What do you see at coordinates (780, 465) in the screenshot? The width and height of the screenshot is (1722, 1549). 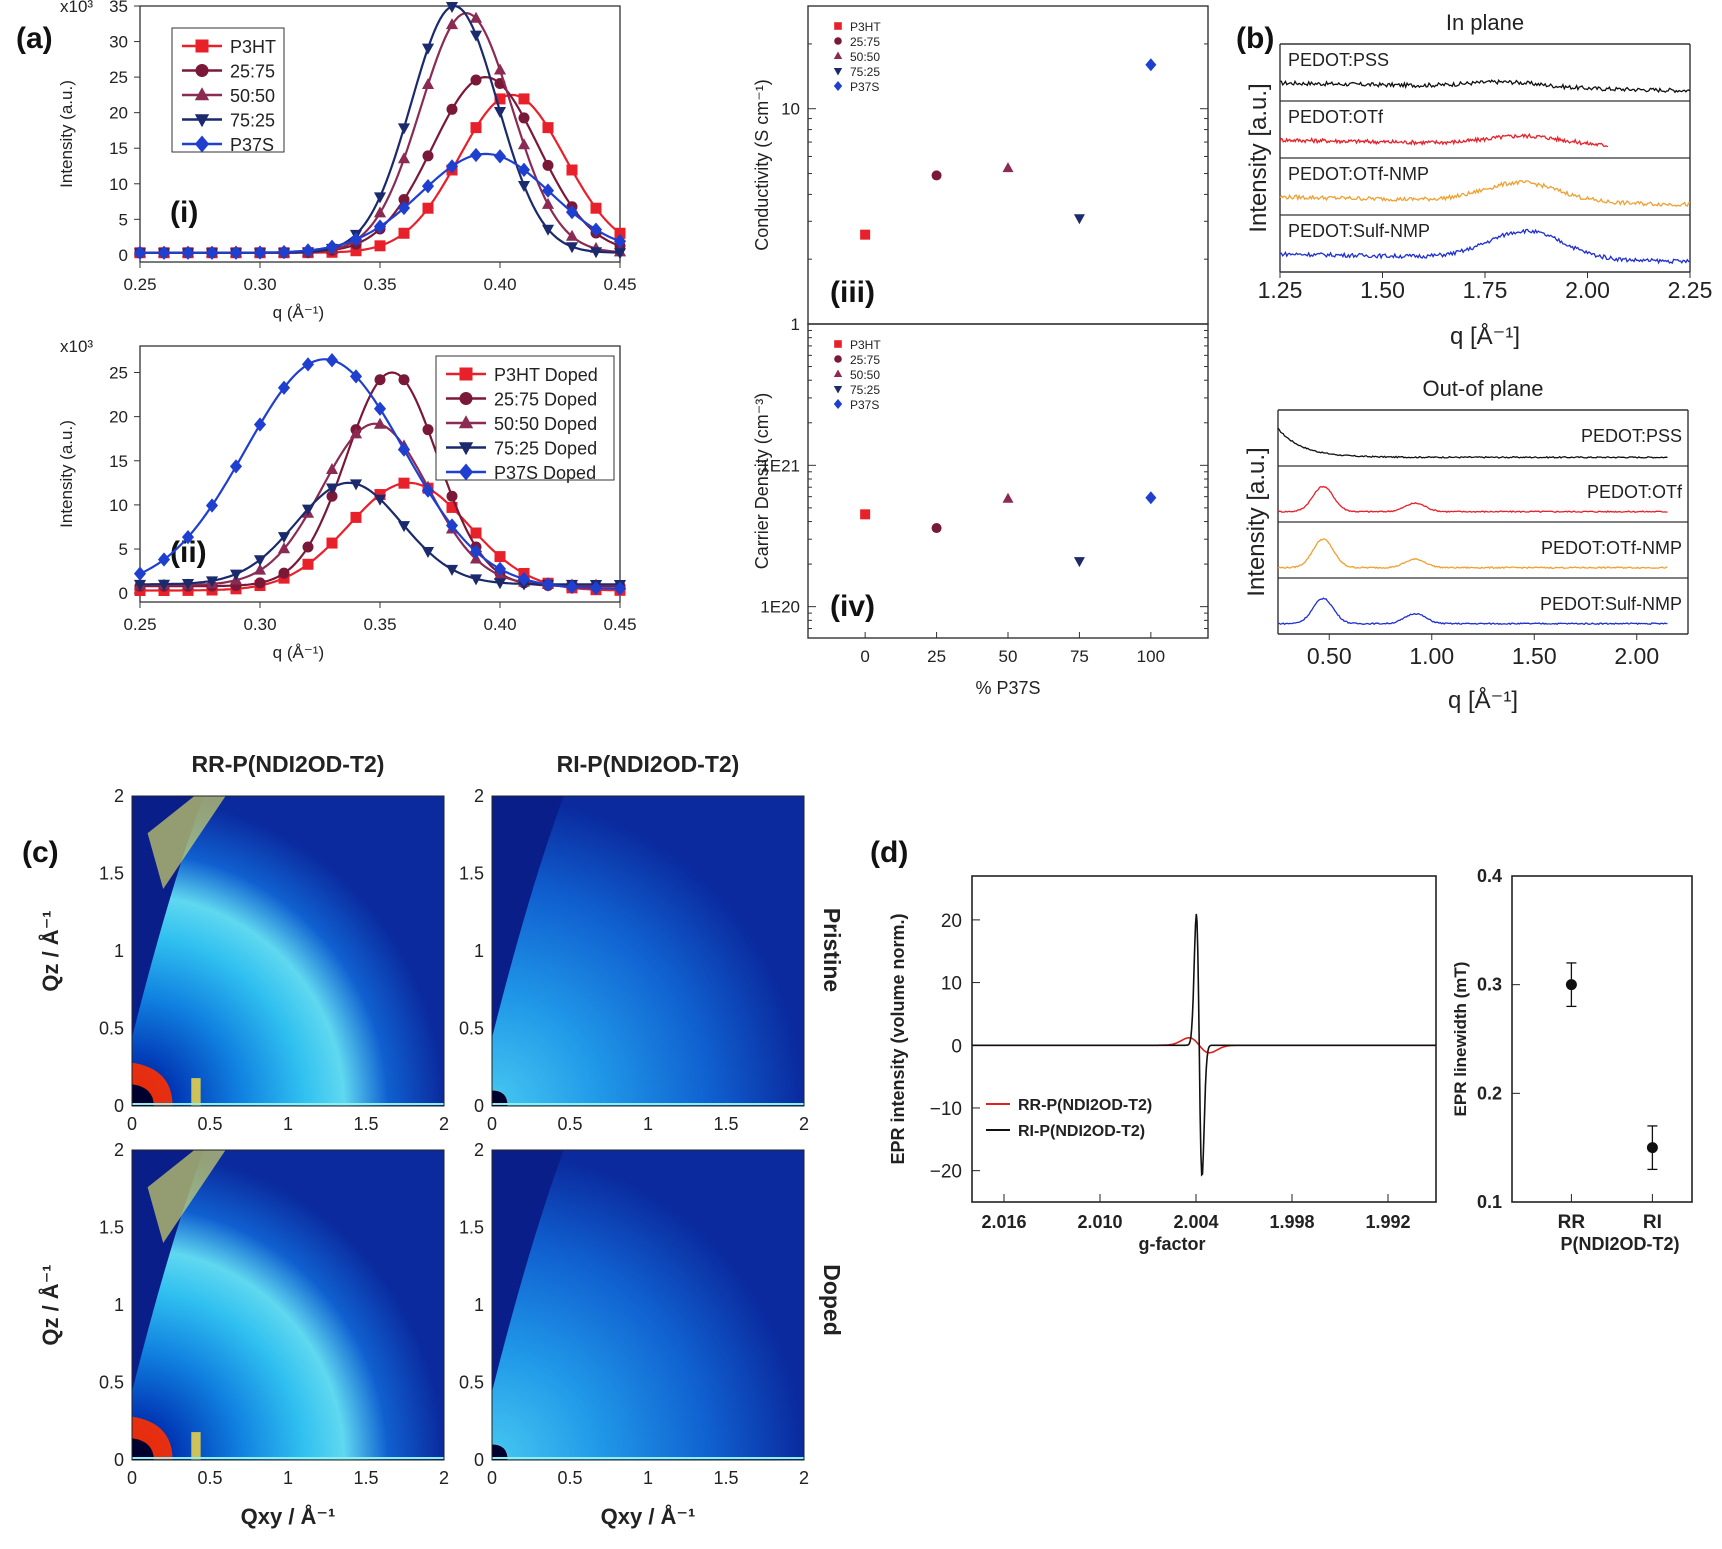 I see `y-tick-label: 1E21` at bounding box center [780, 465].